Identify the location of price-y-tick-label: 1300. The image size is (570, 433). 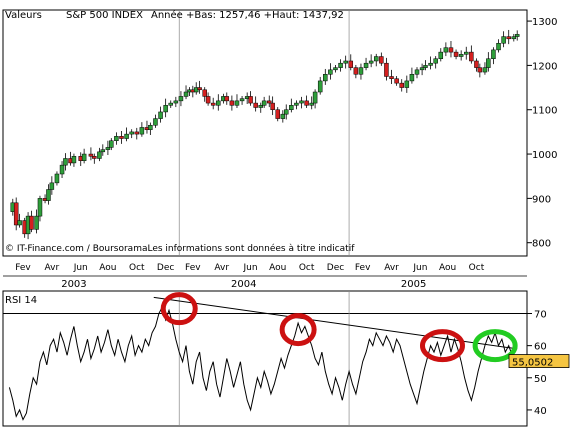
(544, 22).